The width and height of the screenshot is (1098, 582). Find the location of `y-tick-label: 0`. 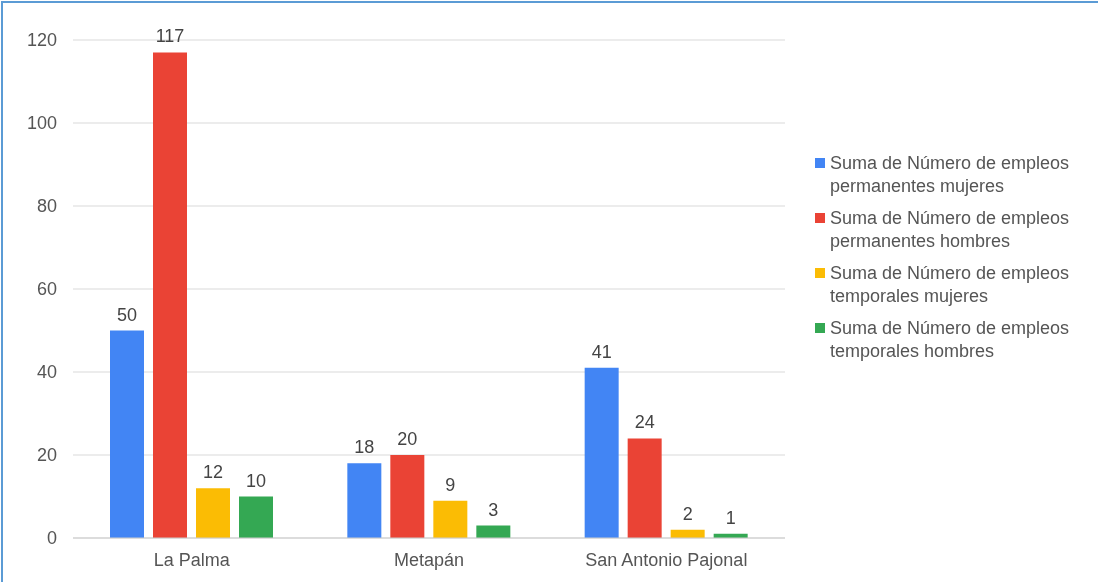

y-tick-label: 0 is located at coordinates (51, 538).